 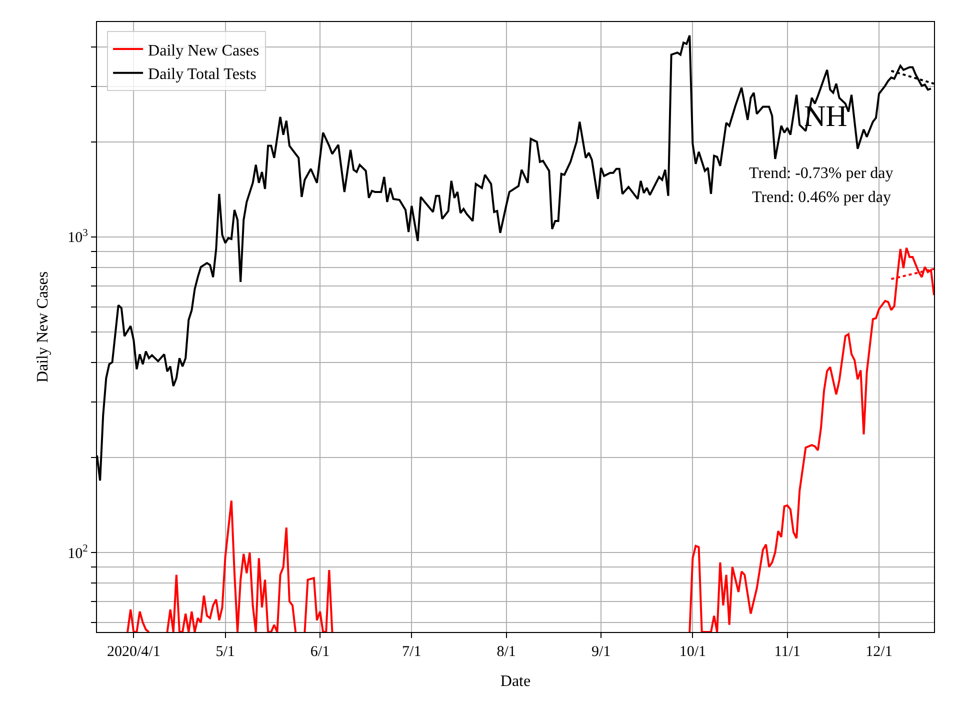 I want to click on x-tick-label: 11/1, so click(x=787, y=652).